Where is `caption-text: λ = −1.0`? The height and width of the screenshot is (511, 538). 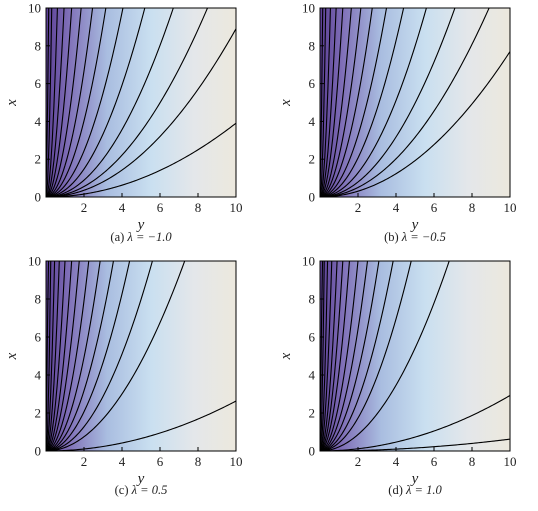
caption-text: λ = −1.0 is located at coordinates (149, 237).